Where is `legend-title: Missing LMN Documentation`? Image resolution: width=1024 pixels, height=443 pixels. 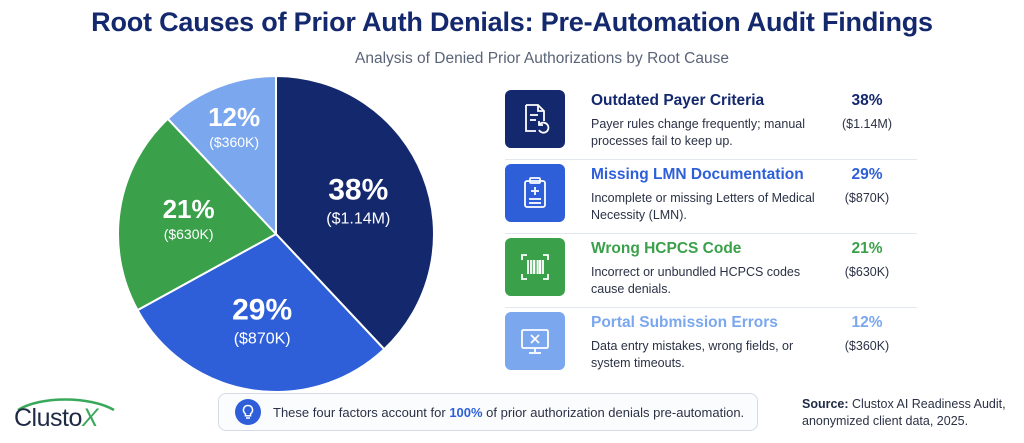 legend-title: Missing LMN Documentation is located at coordinates (697, 174).